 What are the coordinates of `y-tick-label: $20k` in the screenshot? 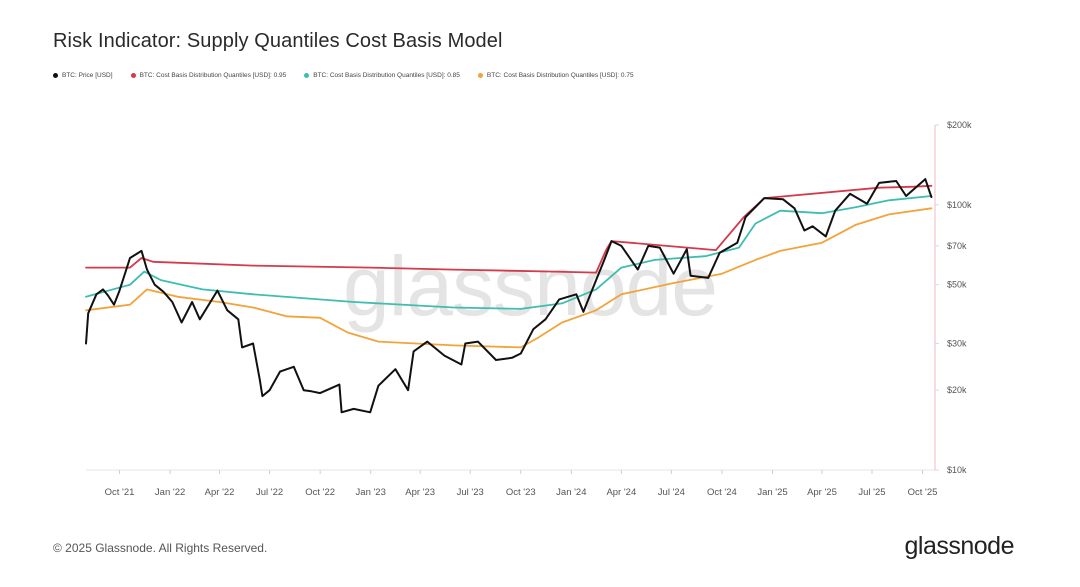 It's located at (957, 390).